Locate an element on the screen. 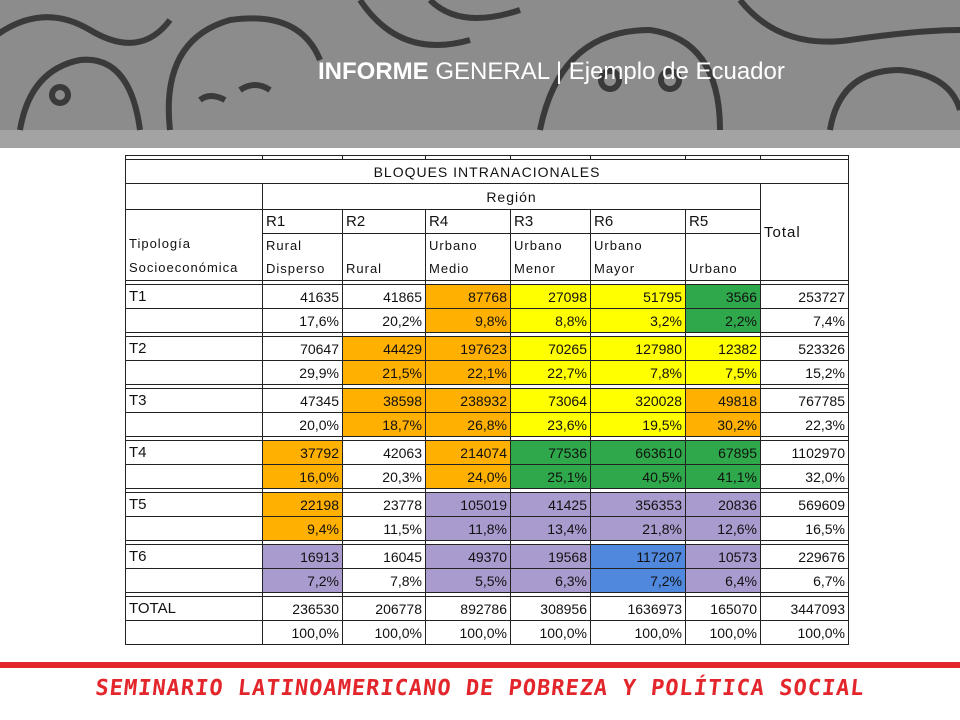 The height and width of the screenshot is (720, 960). count-cell: 767785 is located at coordinates (804, 400).